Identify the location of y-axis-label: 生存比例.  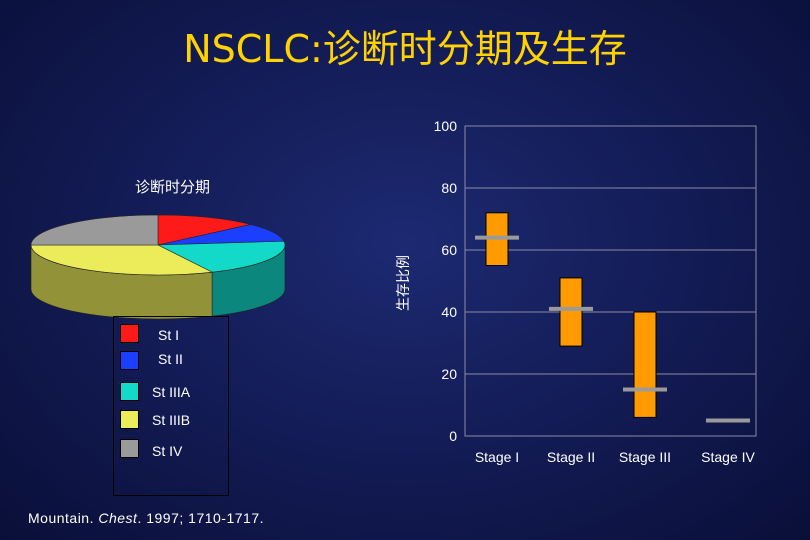
(404, 283).